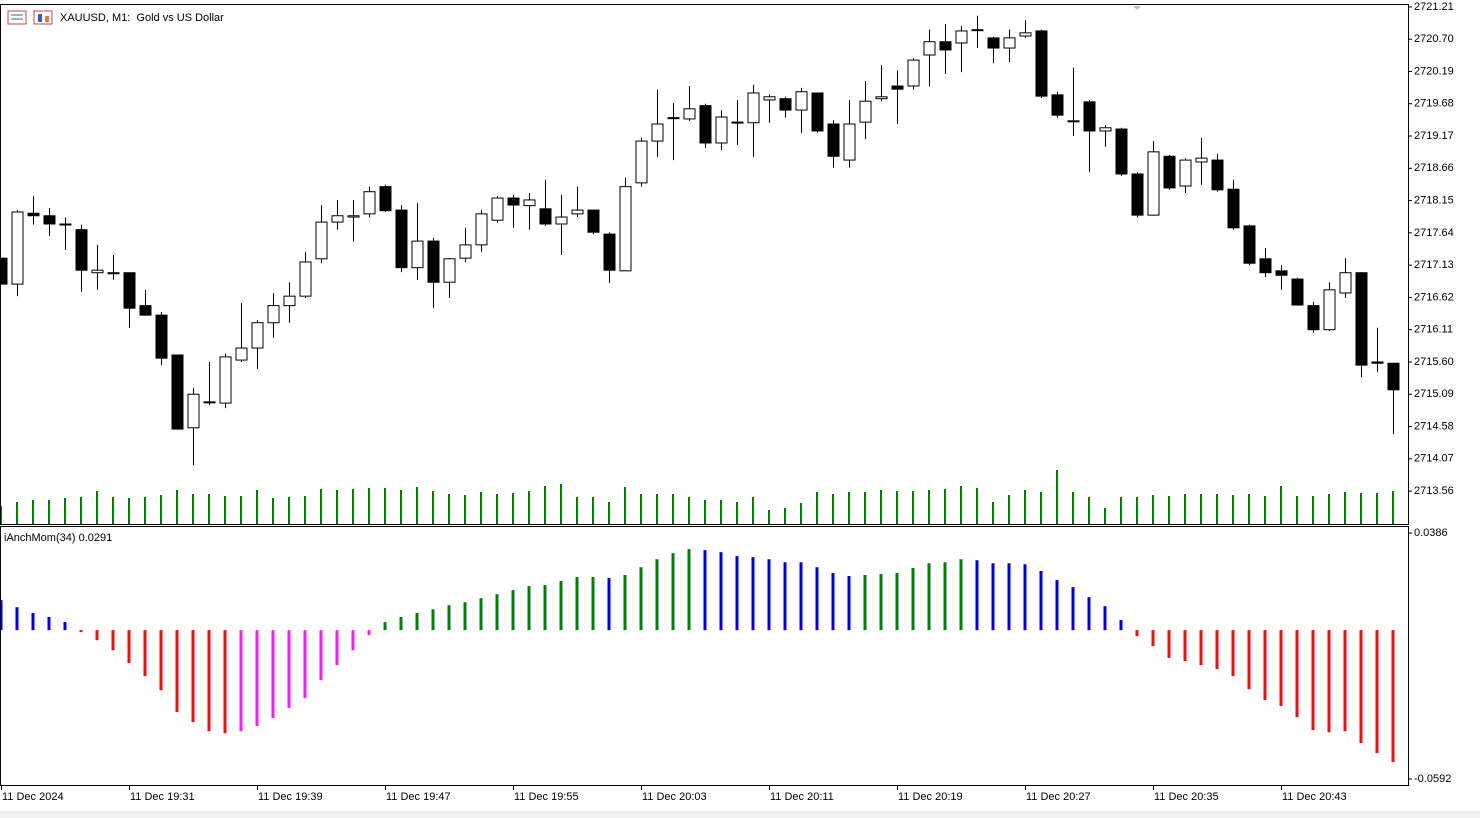  Describe the element at coordinates (546, 797) in the screenshot. I see `x-tick-label: 11 Dec 19:55` at that location.